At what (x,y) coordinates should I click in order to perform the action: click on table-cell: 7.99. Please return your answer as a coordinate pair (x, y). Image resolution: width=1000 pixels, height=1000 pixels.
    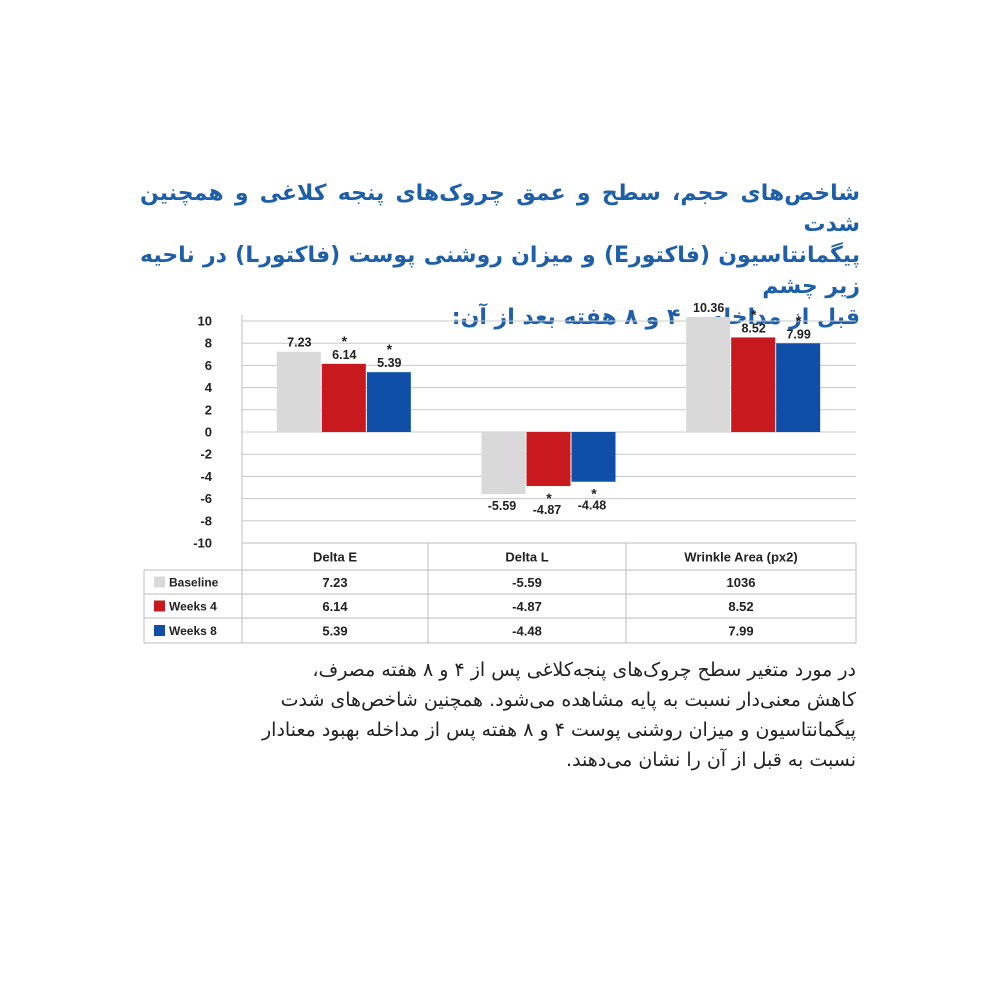
    Looking at the image, I should click on (740, 631).